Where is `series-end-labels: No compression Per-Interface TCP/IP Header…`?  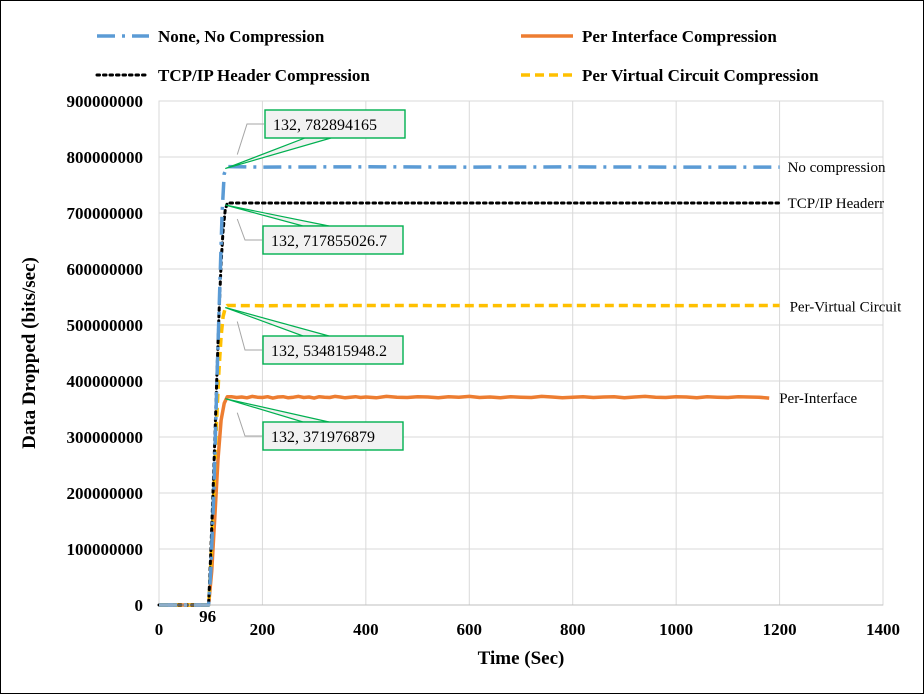
series-end-labels: No compression Per-Interface TCP/IP Header… is located at coordinates (840, 283).